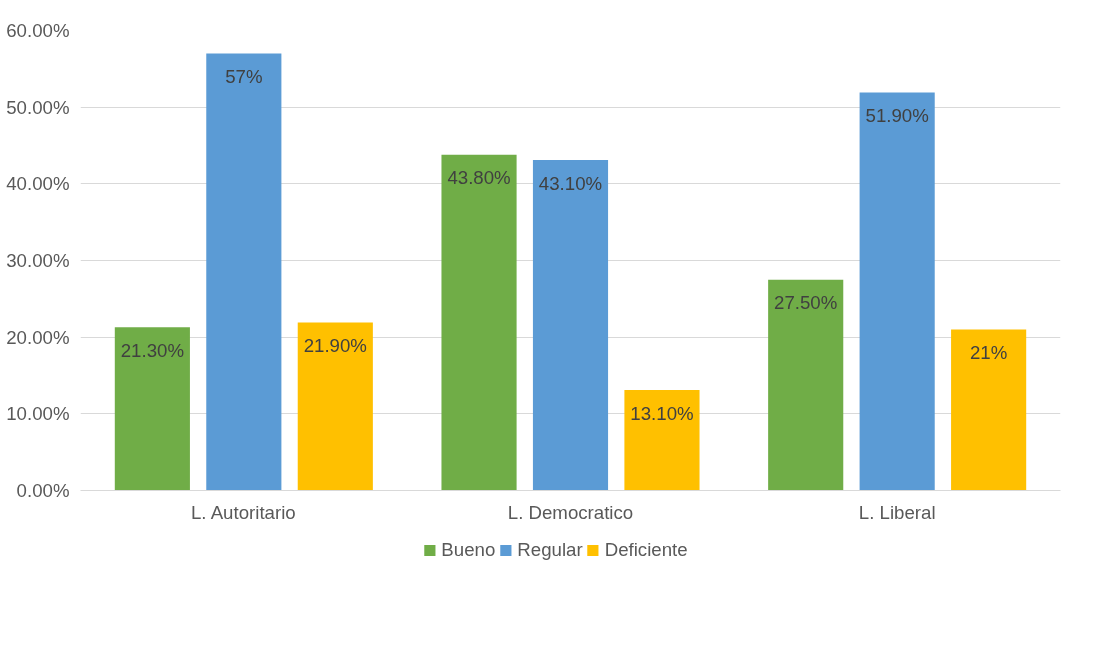 The width and height of the screenshot is (1107, 646). I want to click on data-label: 43.10%, so click(570, 183).